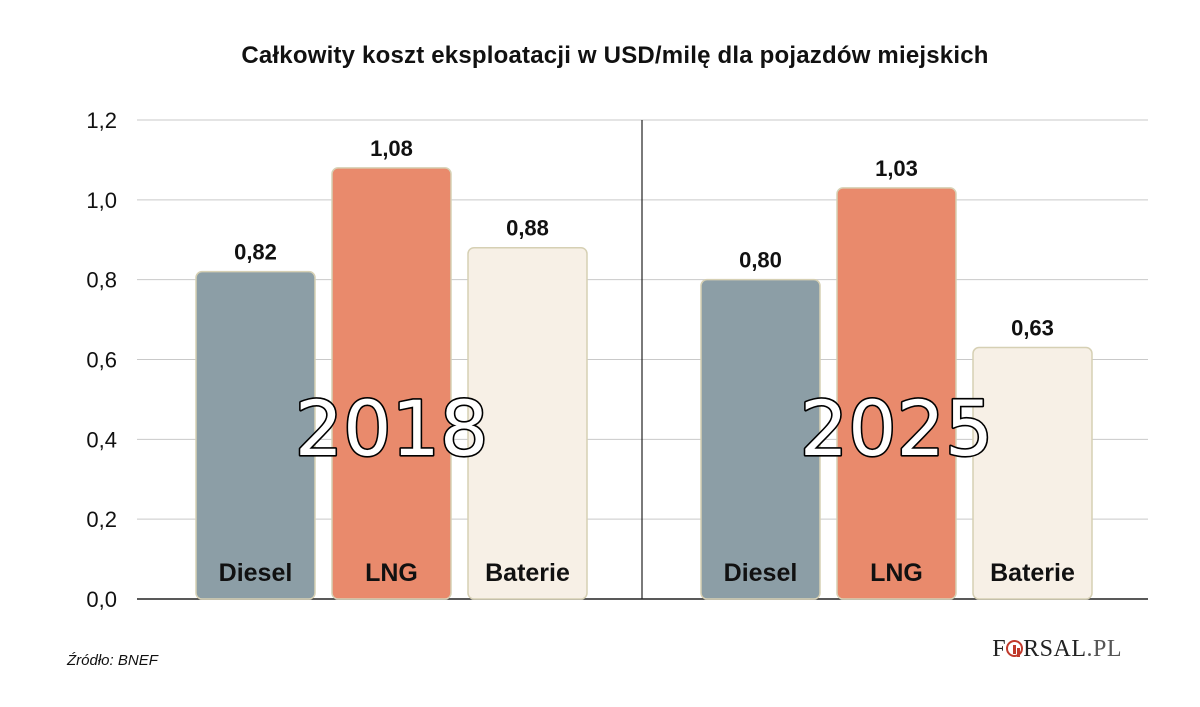 This screenshot has height=707, width=1200. What do you see at coordinates (101, 519) in the screenshot?
I see `y-tick-label: 0,2` at bounding box center [101, 519].